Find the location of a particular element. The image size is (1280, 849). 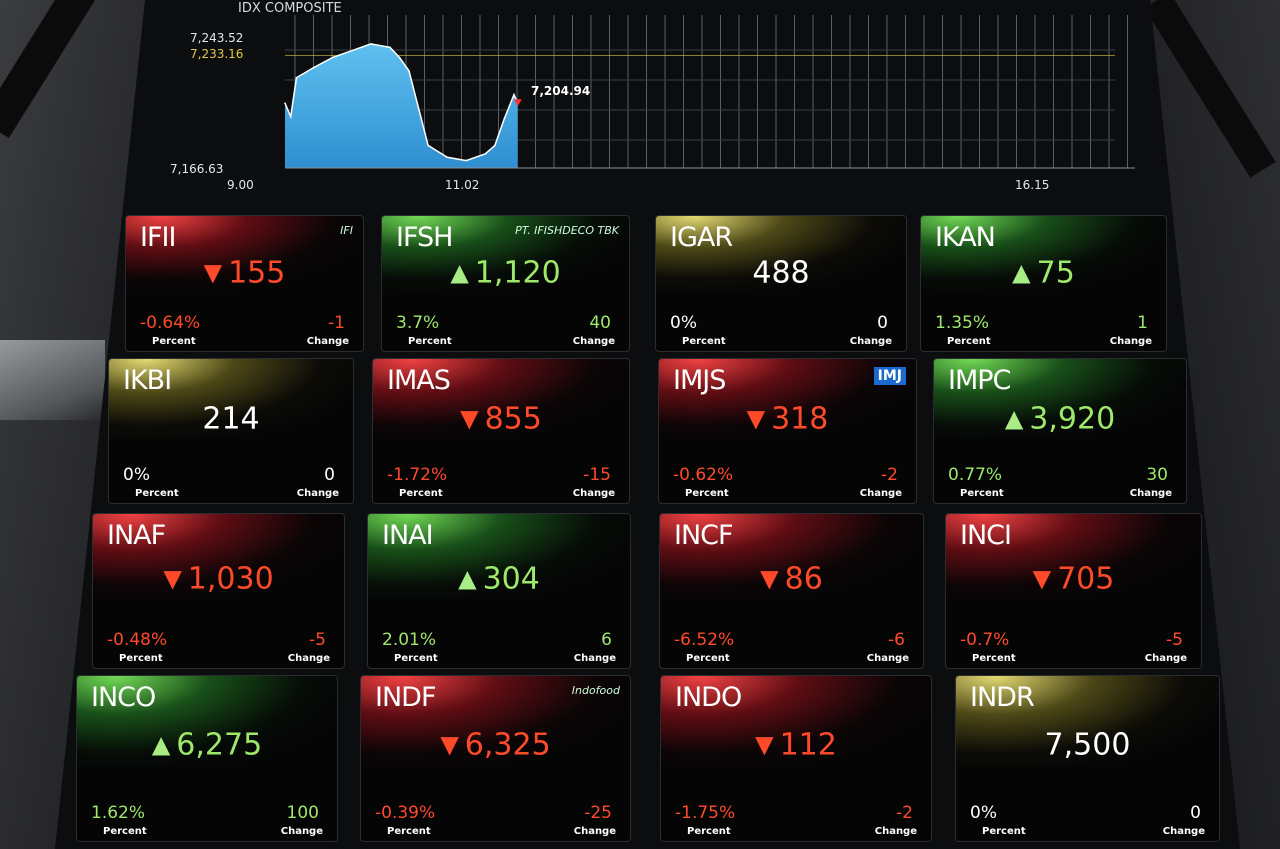

ticker-symbol: INCO is located at coordinates (123, 697).